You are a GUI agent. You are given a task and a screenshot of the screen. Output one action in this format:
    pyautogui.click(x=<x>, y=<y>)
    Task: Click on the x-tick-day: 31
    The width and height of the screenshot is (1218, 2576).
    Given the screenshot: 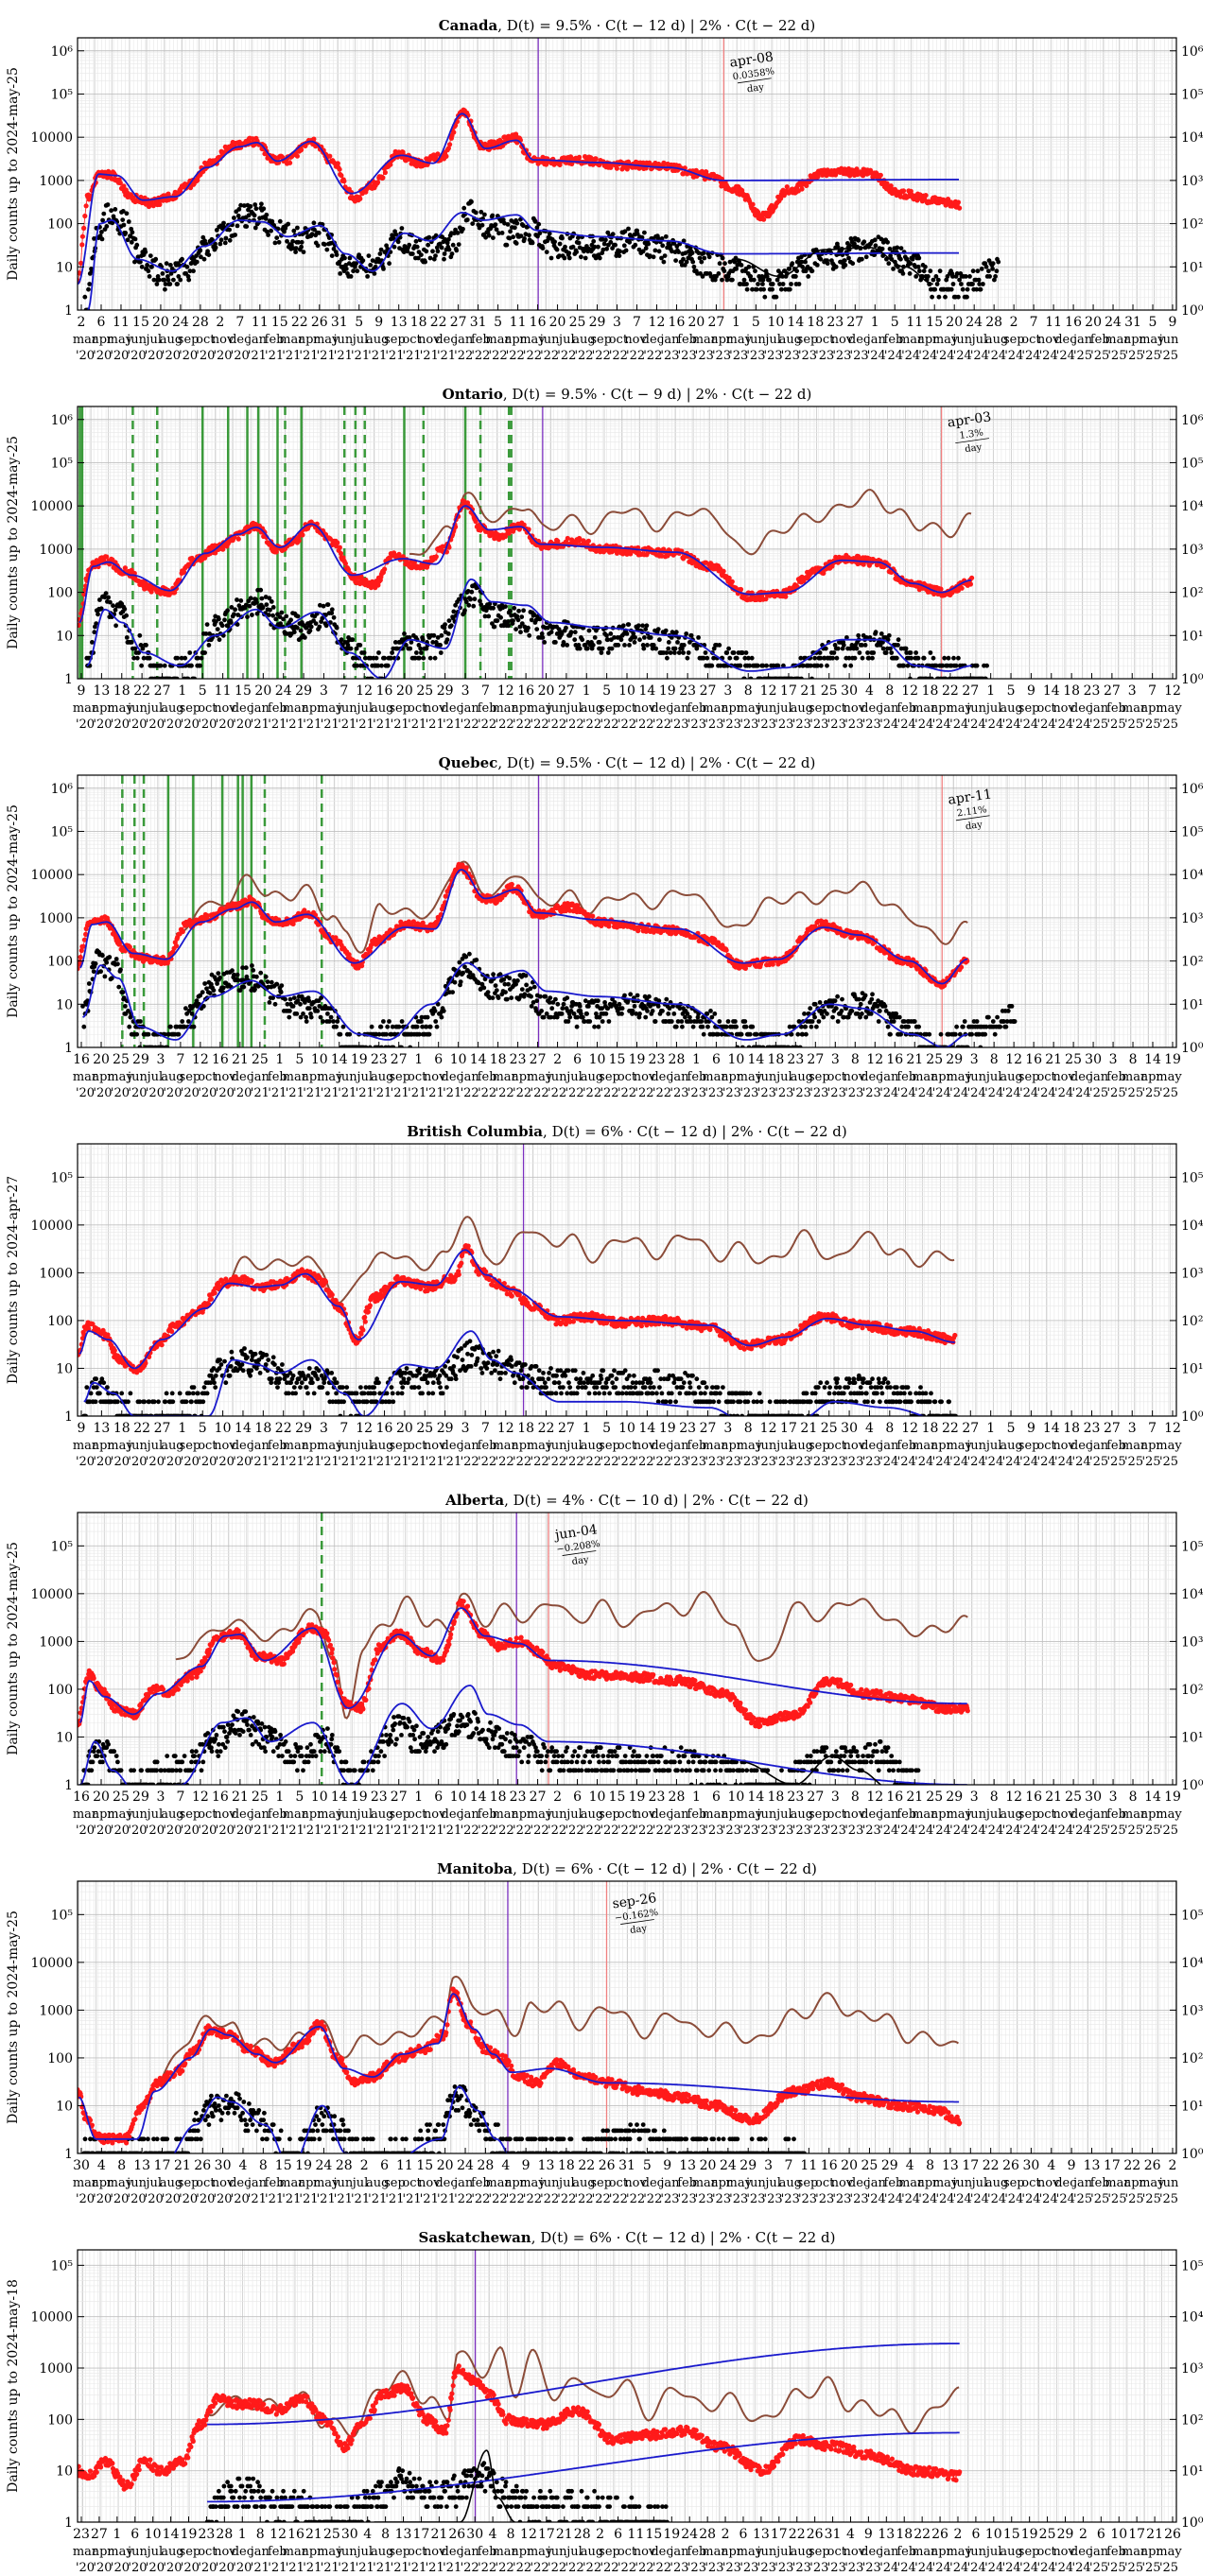 What is the action you would take?
    pyautogui.click(x=340, y=323)
    